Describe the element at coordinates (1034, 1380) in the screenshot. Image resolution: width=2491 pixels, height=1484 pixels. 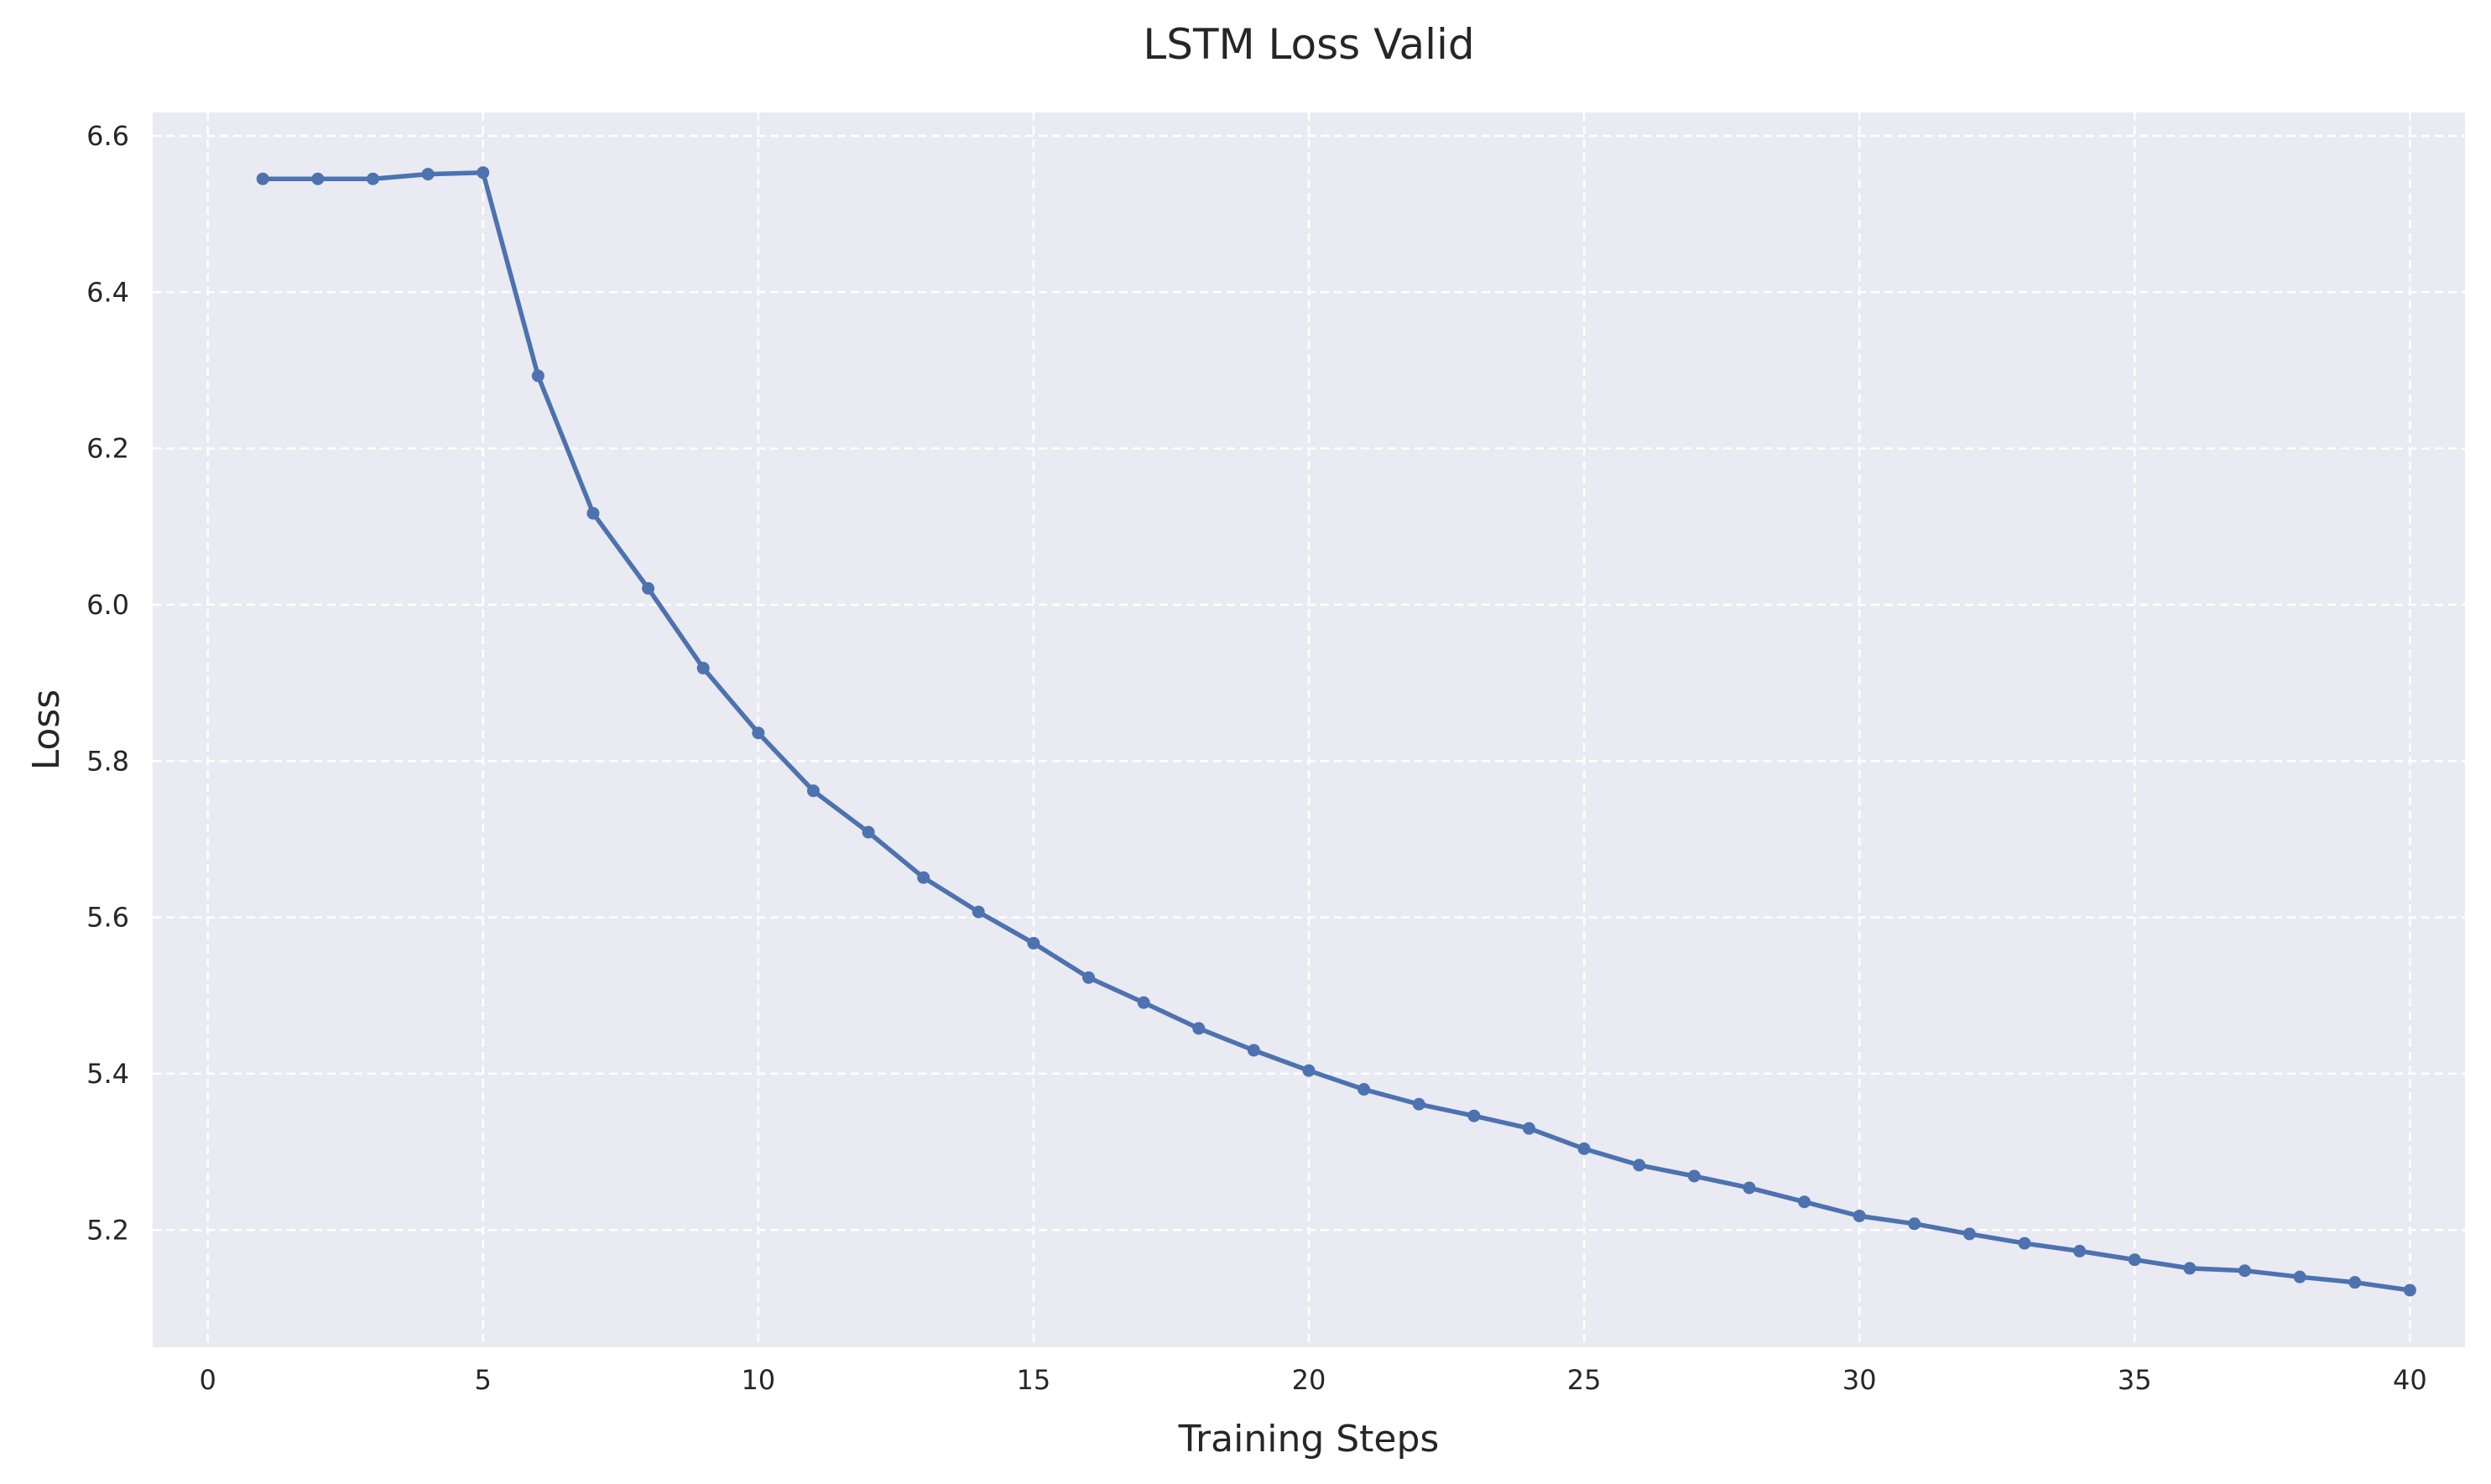
I see `x-tick-label: 15` at that location.